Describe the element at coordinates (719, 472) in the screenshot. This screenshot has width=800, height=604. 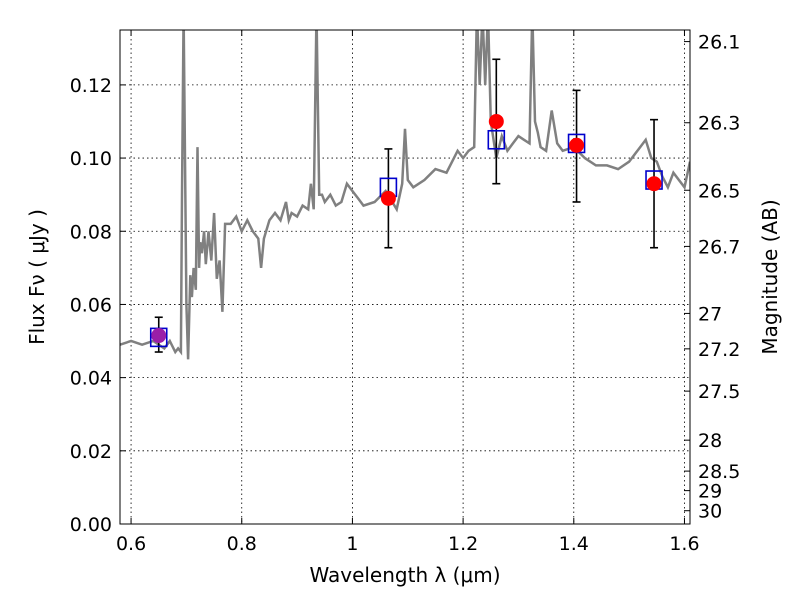
I see `right-tick-label: 28.5` at that location.